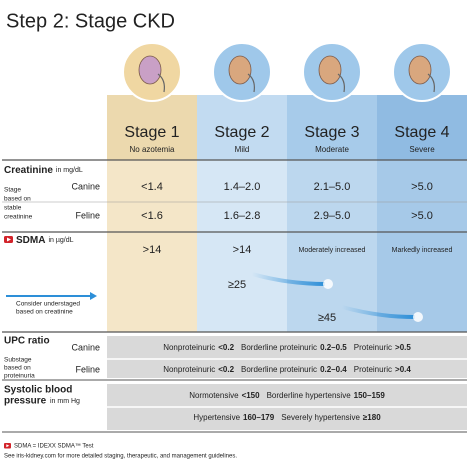  Describe the element at coordinates (259, 417) in the screenshot. I see `band-value: 160–179` at that location.